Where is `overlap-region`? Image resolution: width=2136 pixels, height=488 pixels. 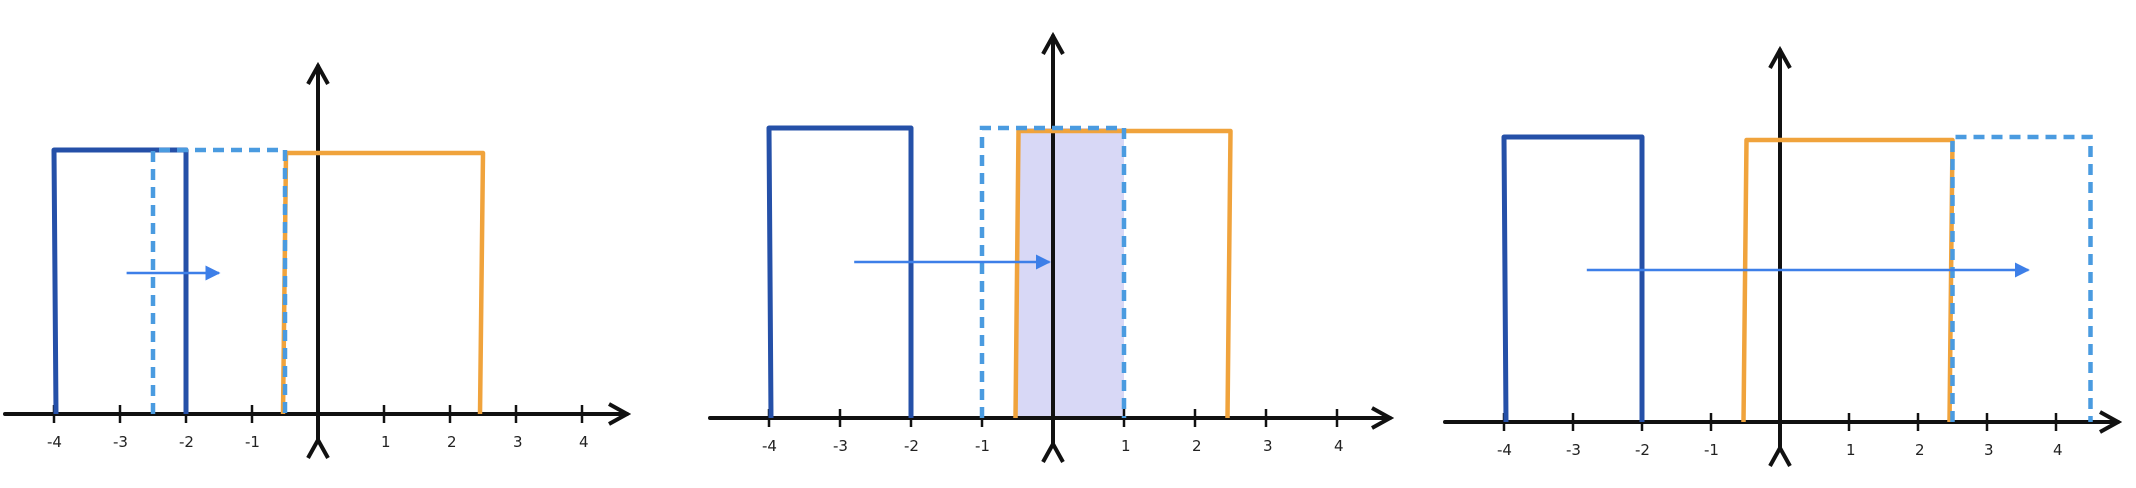 overlap-region is located at coordinates (1070, 273).